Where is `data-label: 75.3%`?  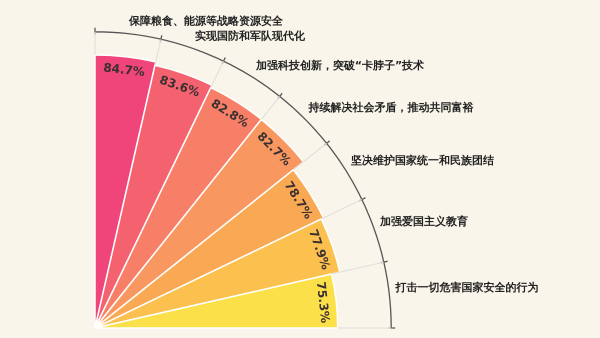
data-label: 75.3% is located at coordinates (323, 302).